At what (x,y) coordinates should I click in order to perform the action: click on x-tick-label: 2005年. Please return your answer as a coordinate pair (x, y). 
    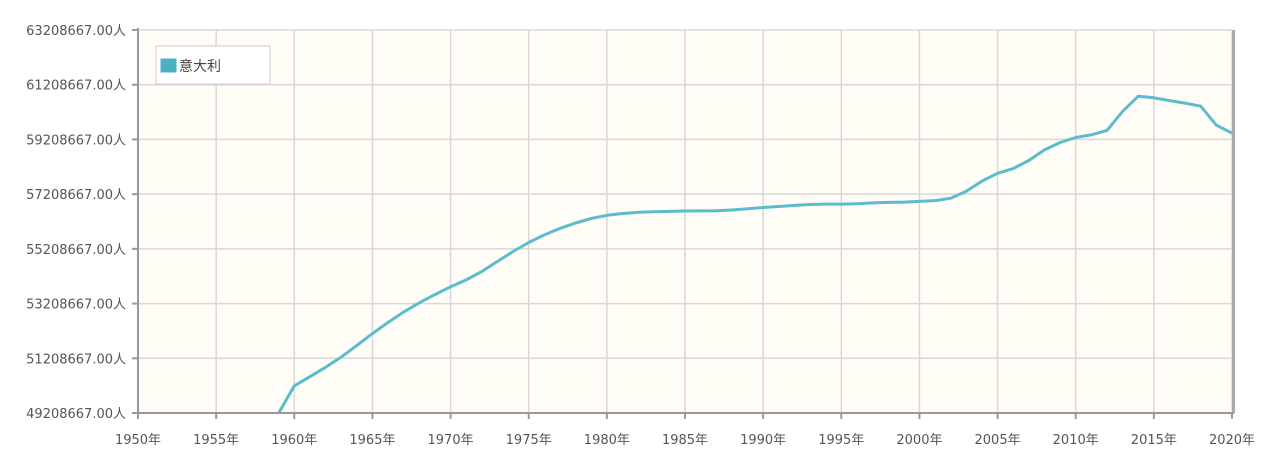
    Looking at the image, I should click on (998, 440).